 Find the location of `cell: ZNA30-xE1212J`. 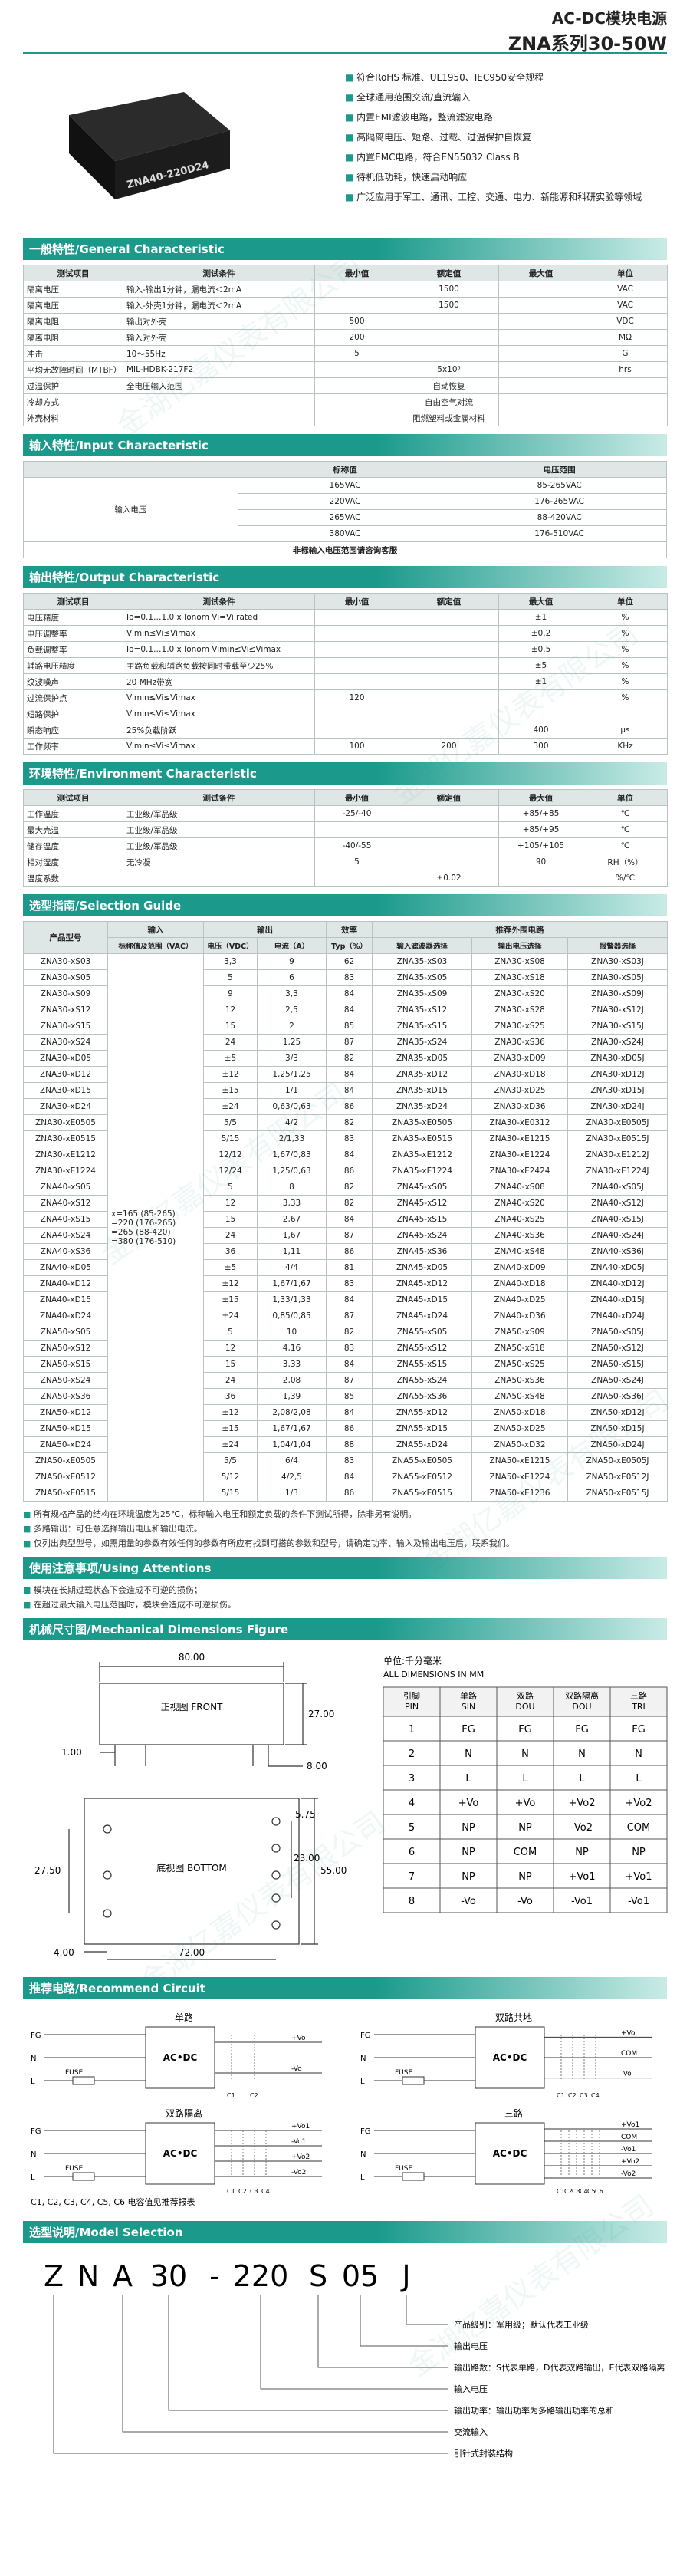

cell: ZNA30-xE1212J is located at coordinates (617, 1155).